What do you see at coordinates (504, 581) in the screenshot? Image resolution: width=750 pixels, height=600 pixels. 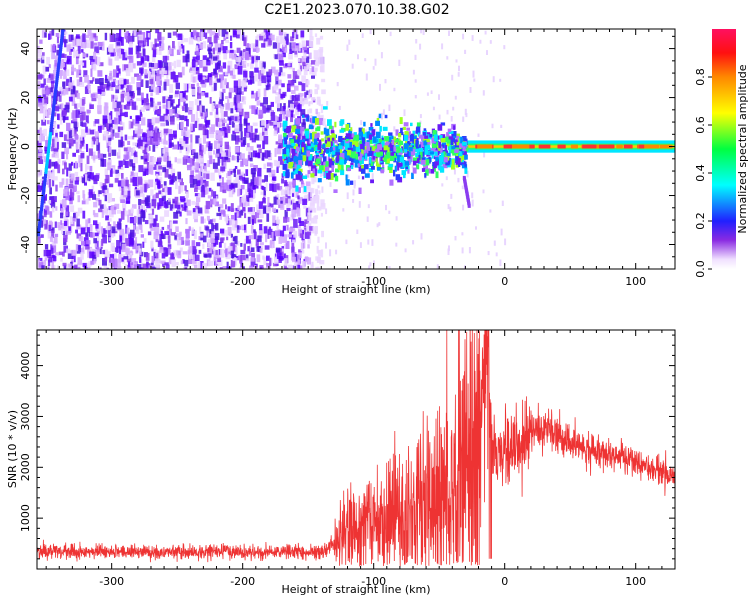 I see `snr-x-tick: 0` at bounding box center [504, 581].